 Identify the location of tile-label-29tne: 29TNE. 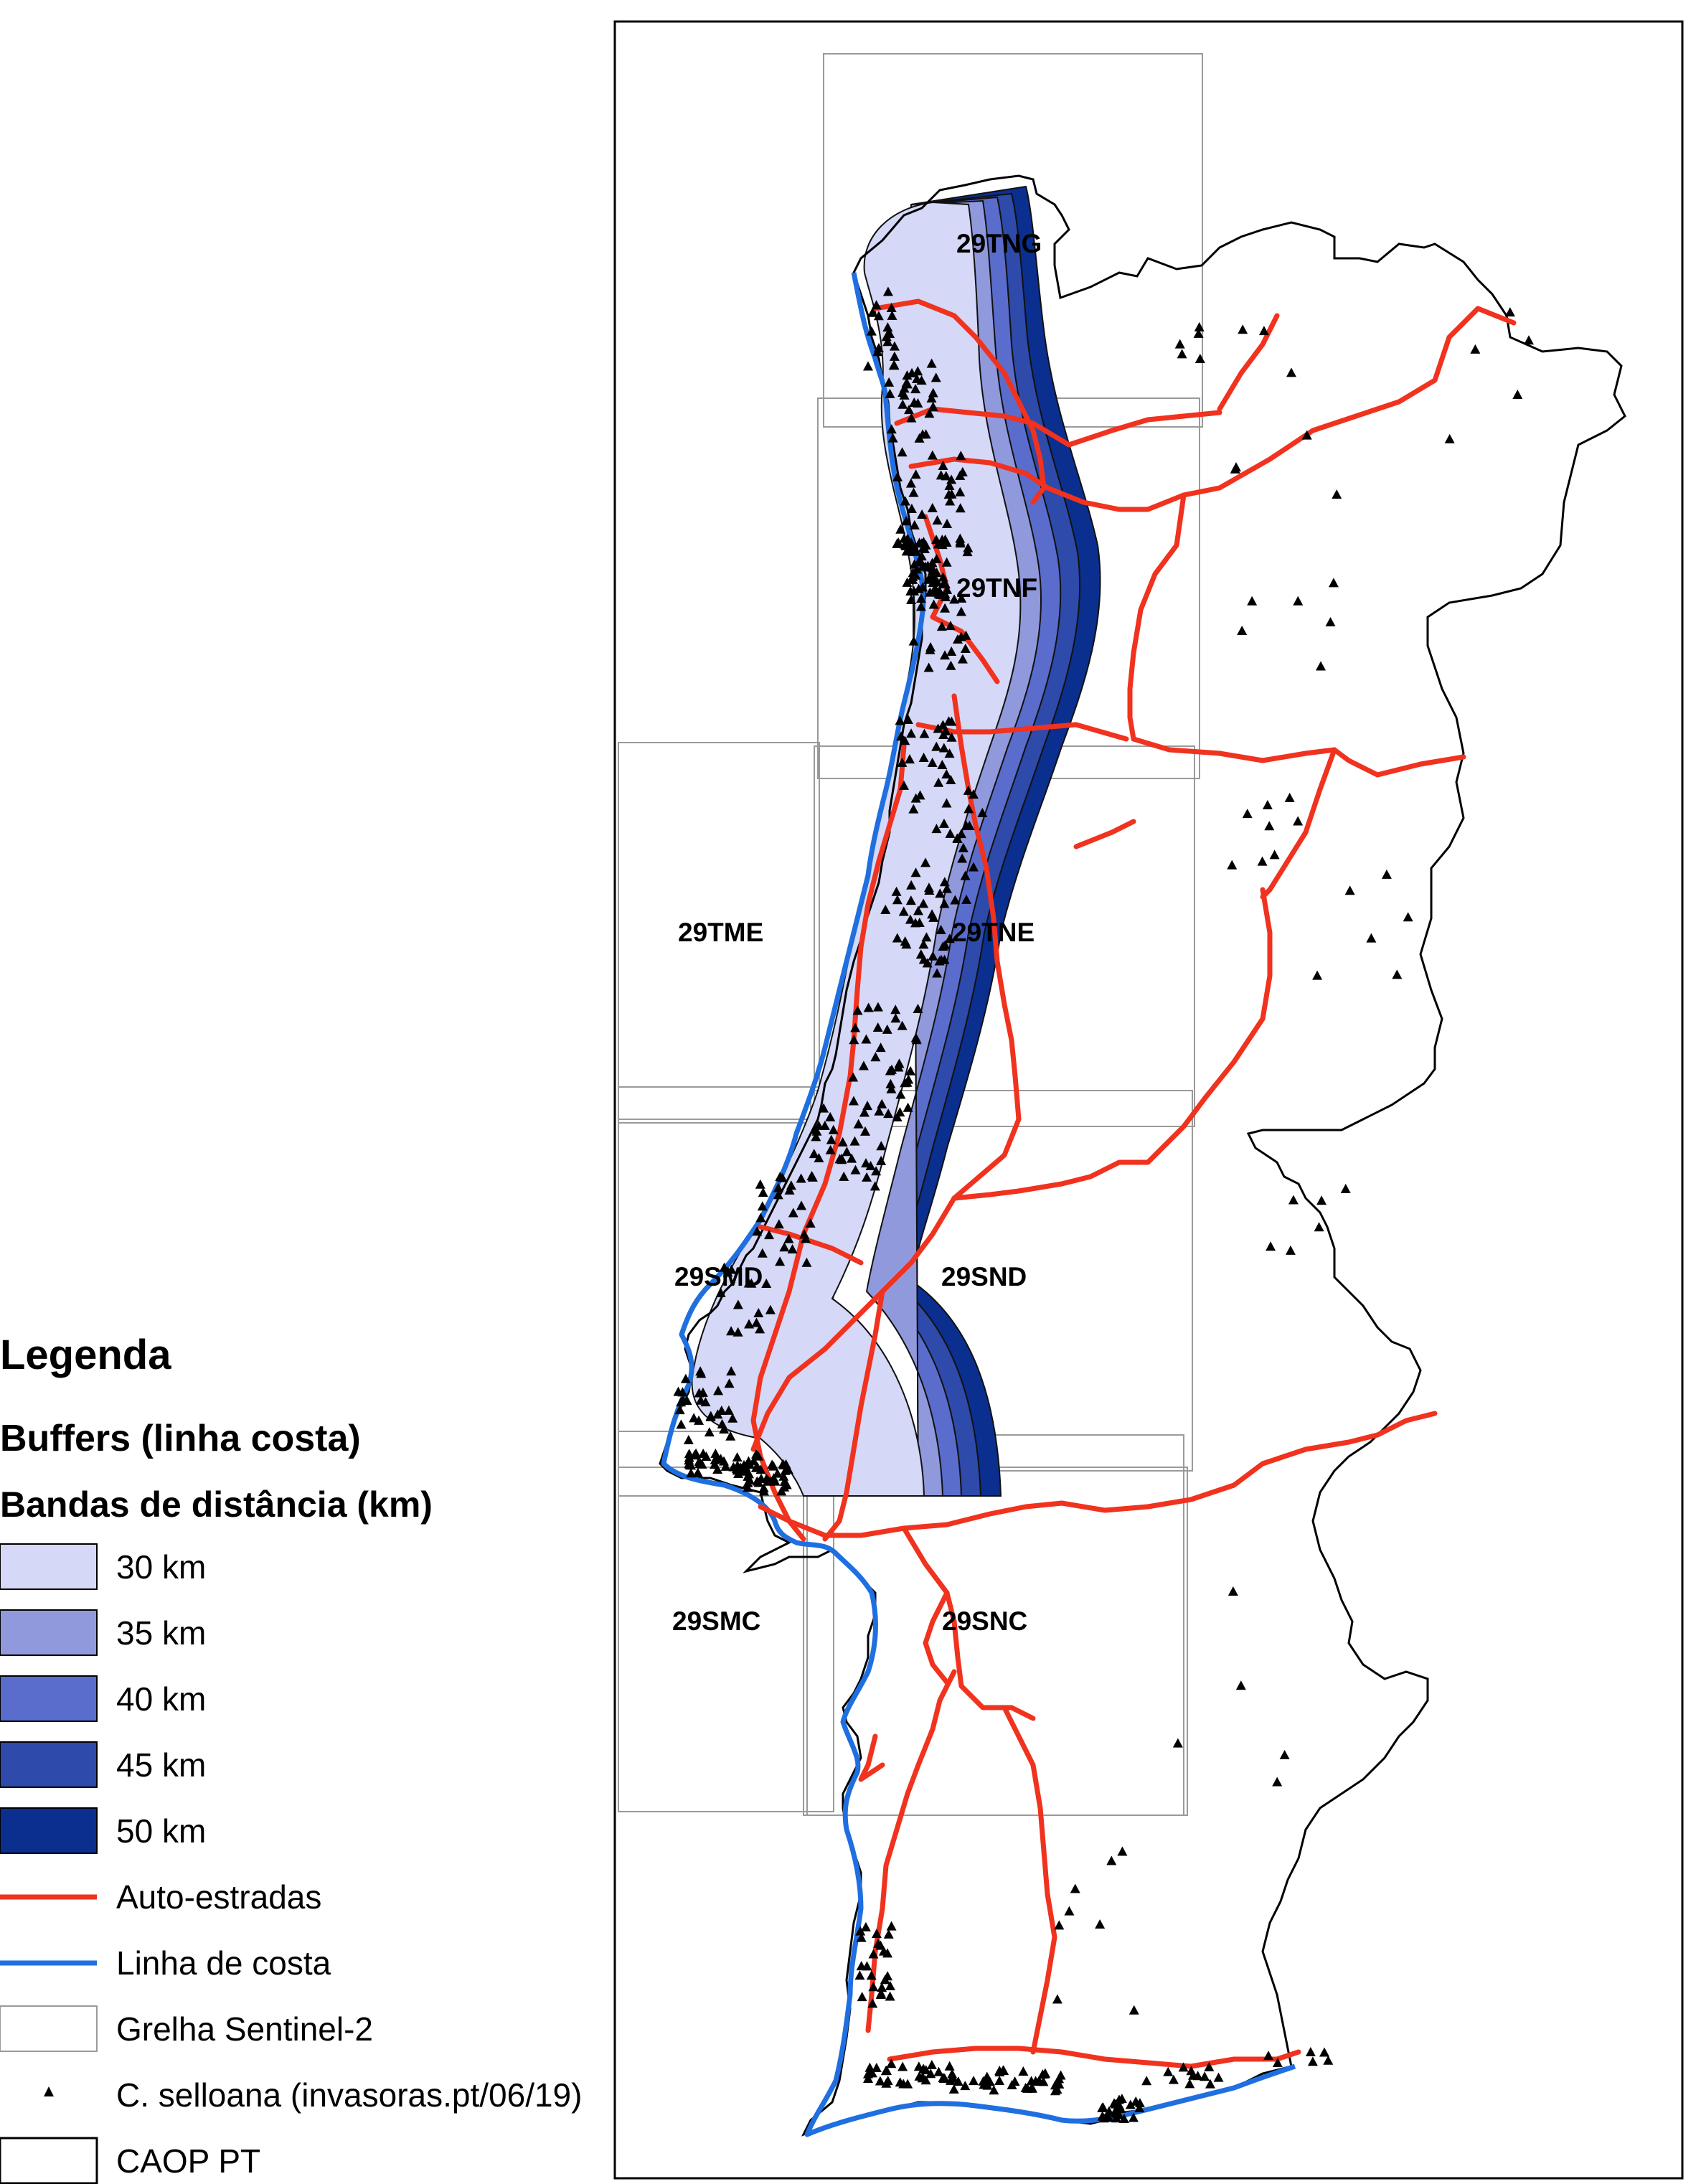
(993, 932).